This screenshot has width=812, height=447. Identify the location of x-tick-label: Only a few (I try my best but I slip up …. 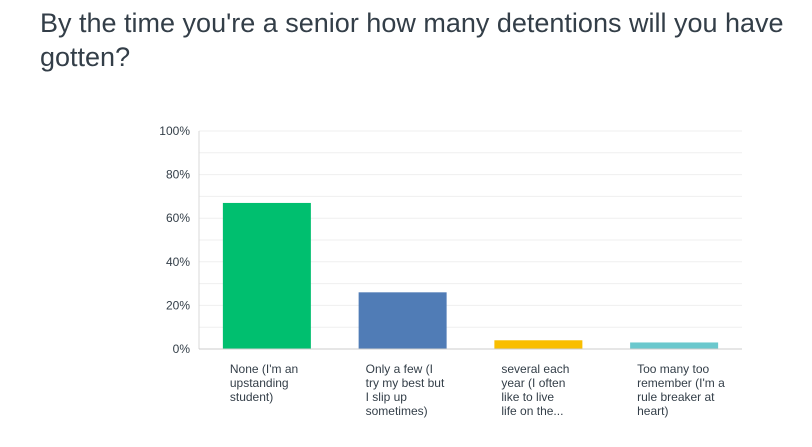
(405, 390).